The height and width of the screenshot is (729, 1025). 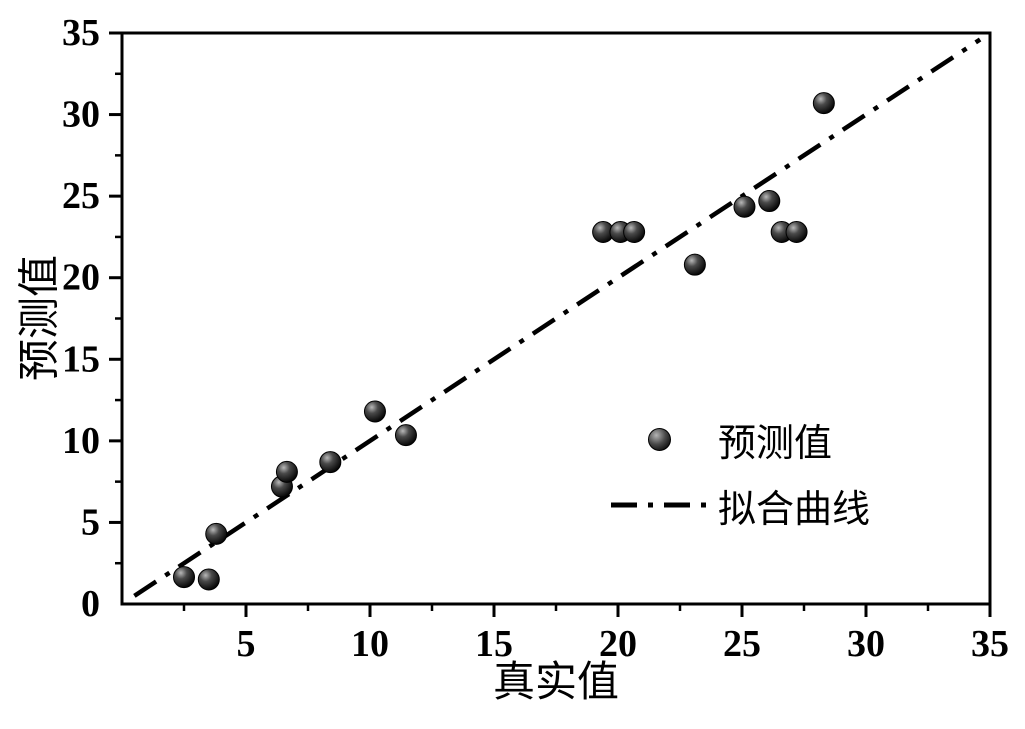 I want to click on x-tick-label: 10, so click(x=370, y=644).